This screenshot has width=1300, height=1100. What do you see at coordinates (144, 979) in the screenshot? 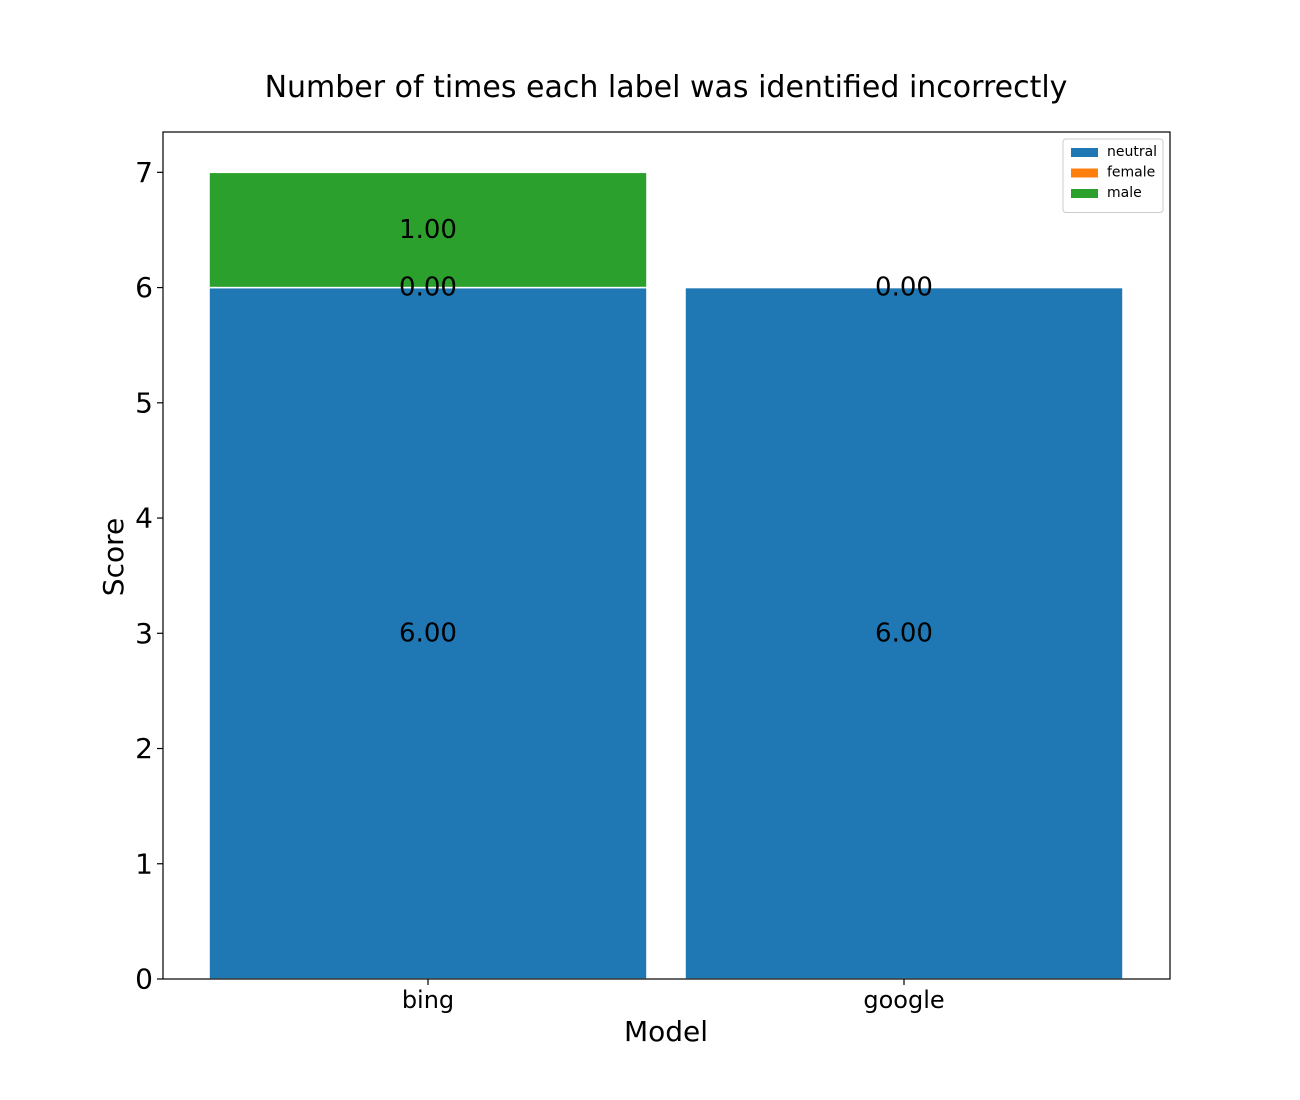
I see `y-tick-label: 0` at bounding box center [144, 979].